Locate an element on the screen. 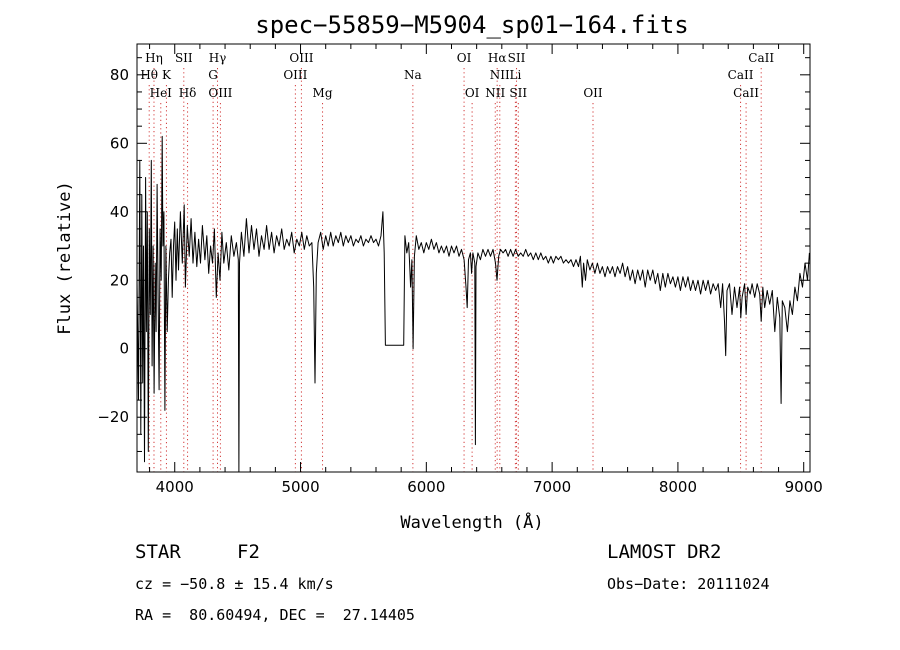  x-tick-label-2: 6000 is located at coordinates (426, 487).